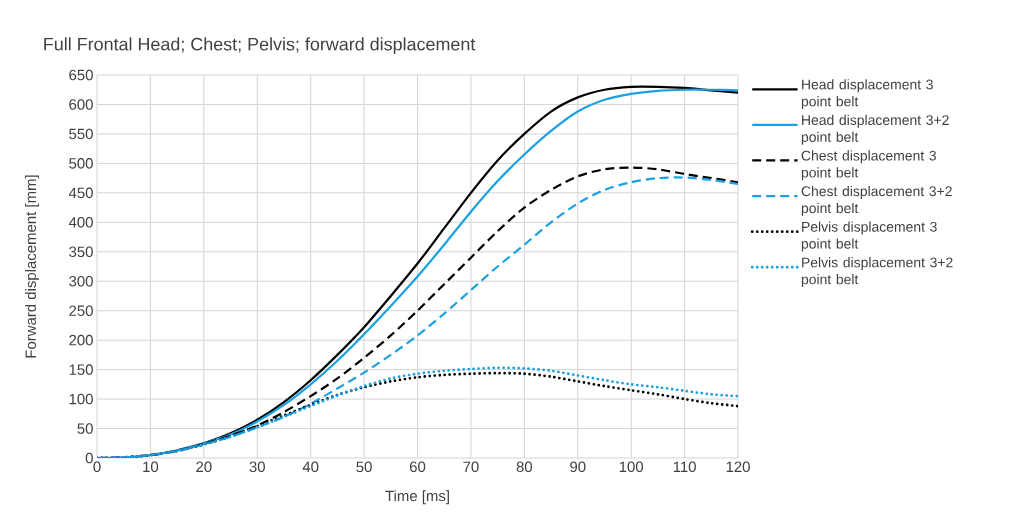 The image size is (1030, 531). Describe the element at coordinates (85, 428) in the screenshot. I see `y-tick-label: 50` at that location.